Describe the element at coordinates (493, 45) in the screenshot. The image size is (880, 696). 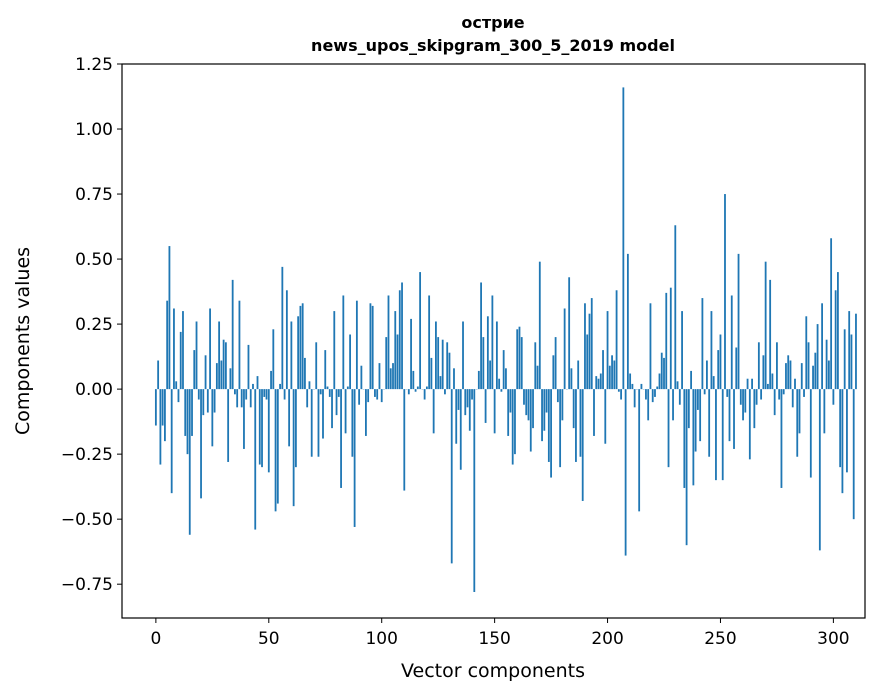
I see `chart-subtitle: news_upos_skipgram_300_5_2019 model` at that location.